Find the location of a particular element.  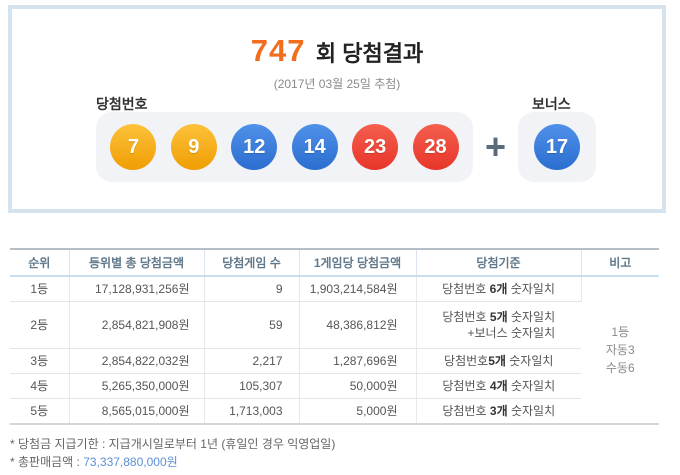

total-cell: 5,265,350,000원 is located at coordinates (137, 386).